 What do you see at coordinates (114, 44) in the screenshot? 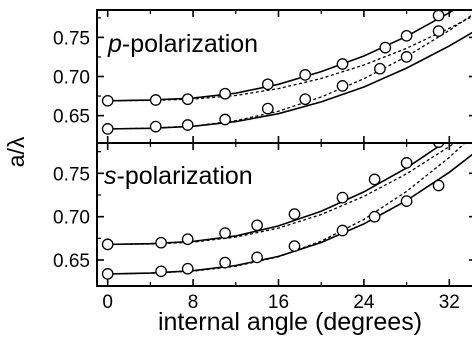
I see `top-title-italic: p` at bounding box center [114, 44].